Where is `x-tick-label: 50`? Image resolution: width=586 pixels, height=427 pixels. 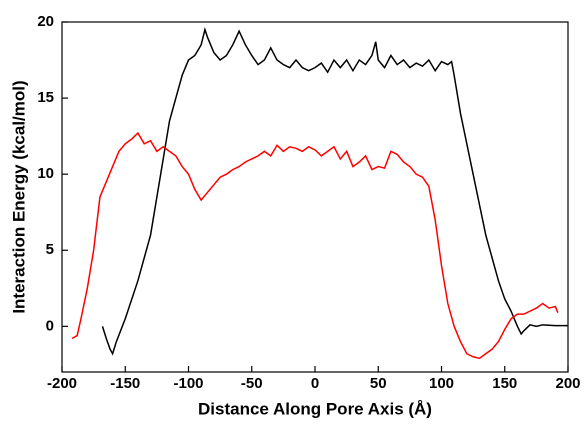
x-tick-label: 50 is located at coordinates (378, 383).